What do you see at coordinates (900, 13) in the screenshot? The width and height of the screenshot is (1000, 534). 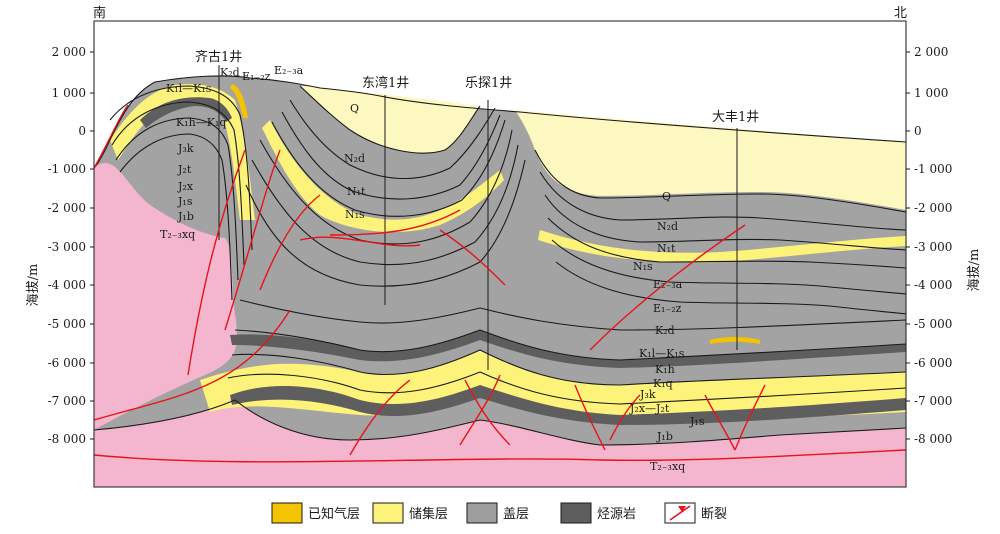 I see `north-label: 北` at bounding box center [900, 13].